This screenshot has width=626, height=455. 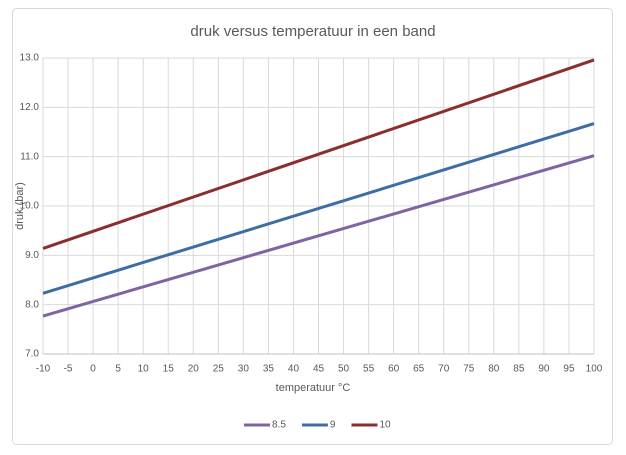 I want to click on y-tick-label: 7.0, so click(x=32, y=354).